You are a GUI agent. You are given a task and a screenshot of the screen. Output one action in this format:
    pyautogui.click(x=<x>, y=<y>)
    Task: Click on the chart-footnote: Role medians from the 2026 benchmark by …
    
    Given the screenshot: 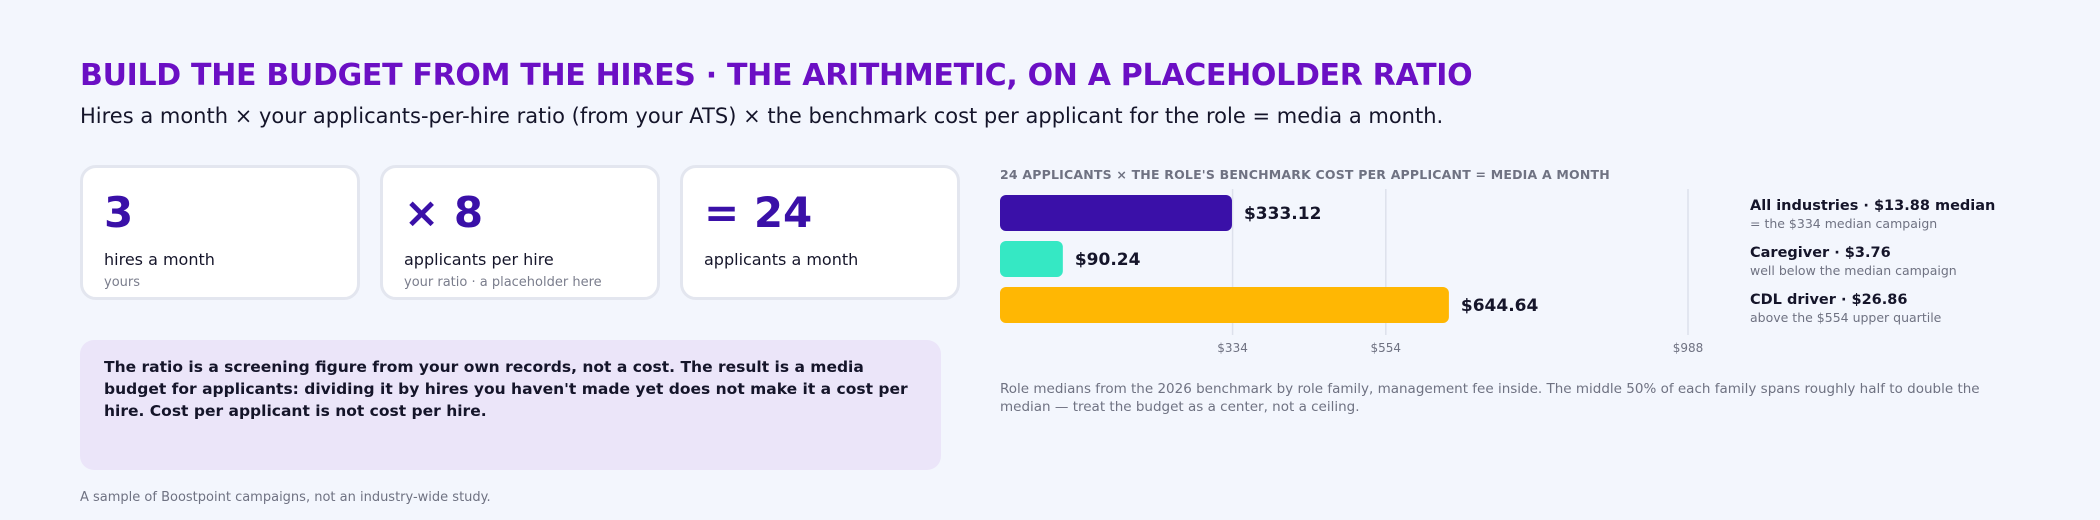 What is the action you would take?
    pyautogui.click(x=1490, y=398)
    